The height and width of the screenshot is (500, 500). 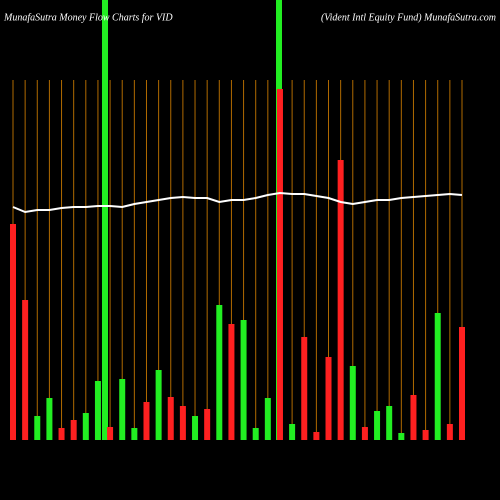 What do you see at coordinates (88, 17) in the screenshot?
I see `chart-title: MunafaSutra Money Flow Charts for VID` at bounding box center [88, 17].